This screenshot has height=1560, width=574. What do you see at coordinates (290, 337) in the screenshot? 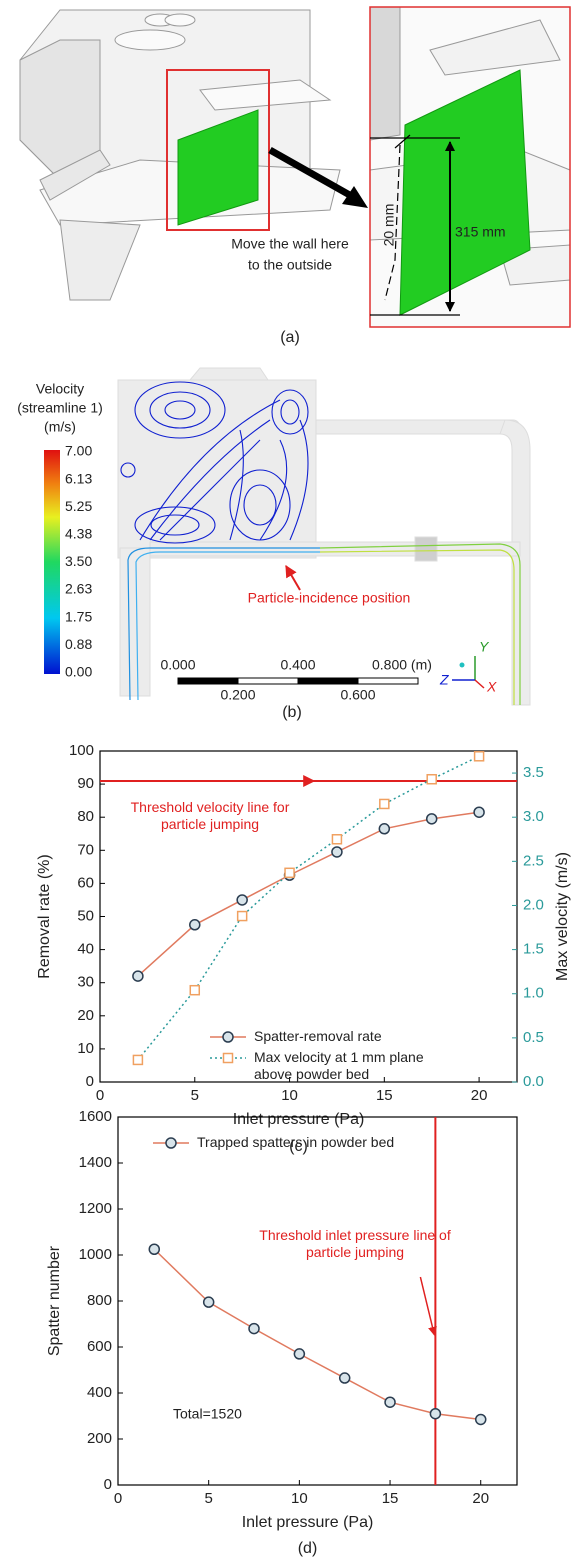
I see `panel-label: (a)` at bounding box center [290, 337].